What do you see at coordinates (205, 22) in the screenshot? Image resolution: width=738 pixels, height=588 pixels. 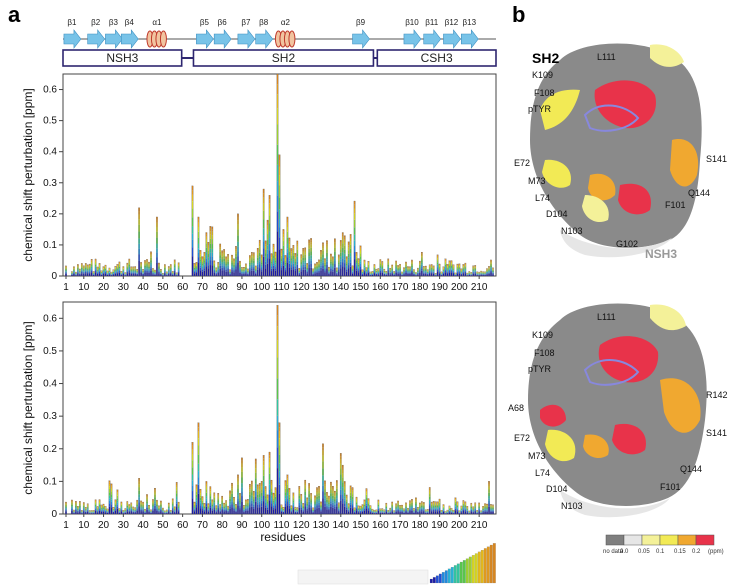 I see `ss-label: β5` at bounding box center [205, 22].